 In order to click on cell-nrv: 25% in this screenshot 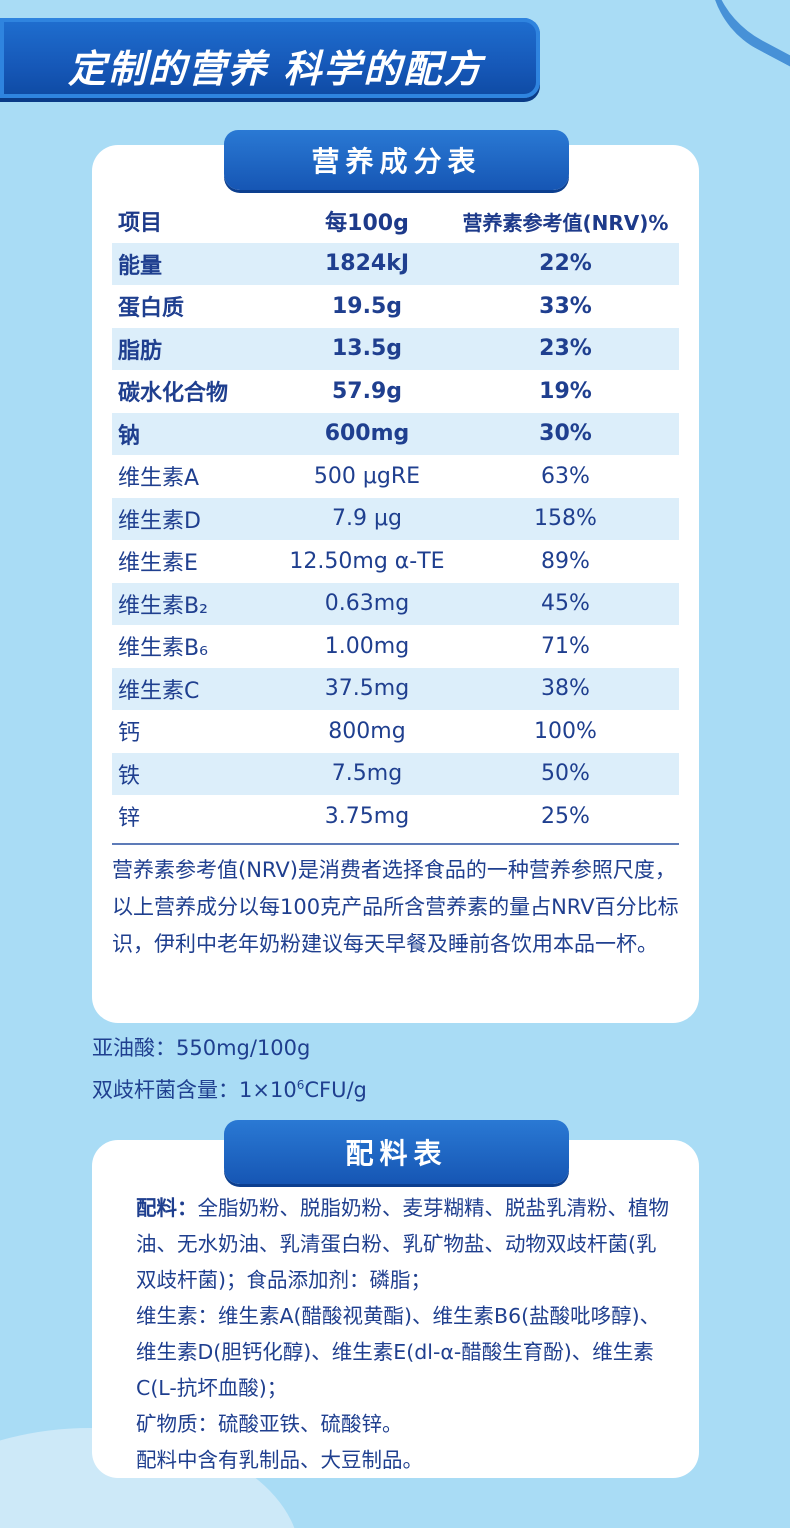, I will do `click(565, 816)`.